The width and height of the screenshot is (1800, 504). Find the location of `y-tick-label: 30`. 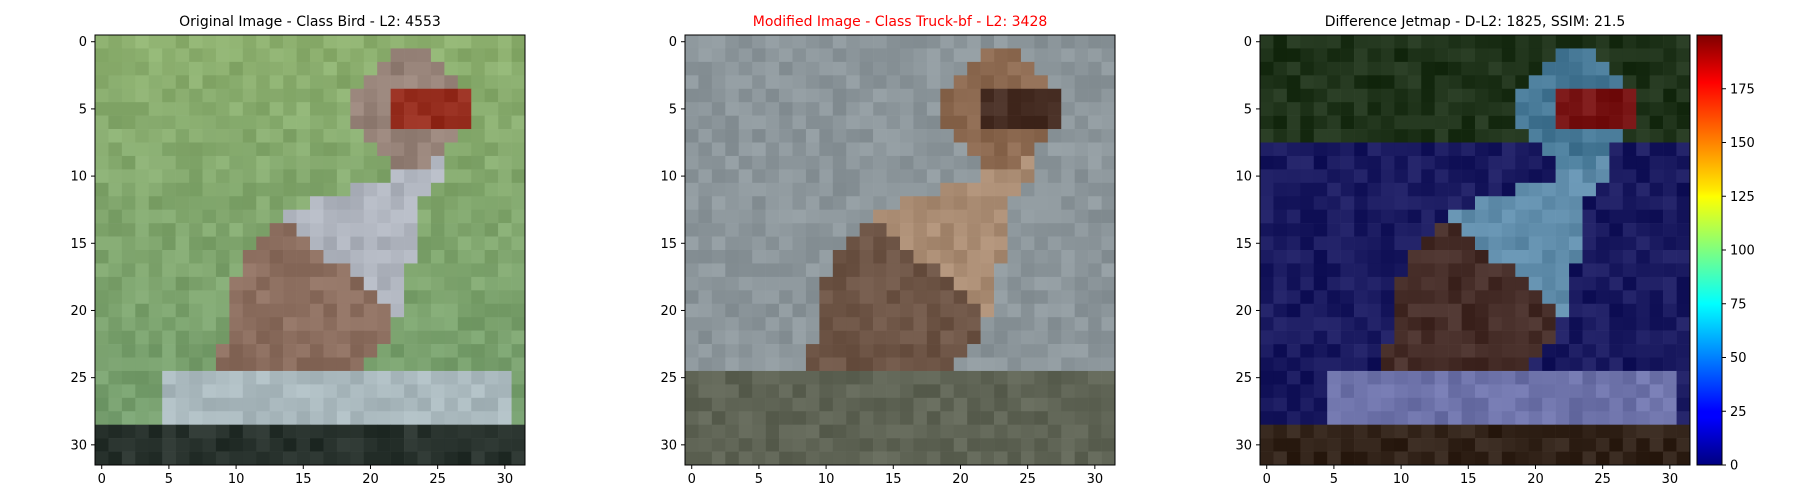

y-tick-label: 30 is located at coordinates (1243, 445).